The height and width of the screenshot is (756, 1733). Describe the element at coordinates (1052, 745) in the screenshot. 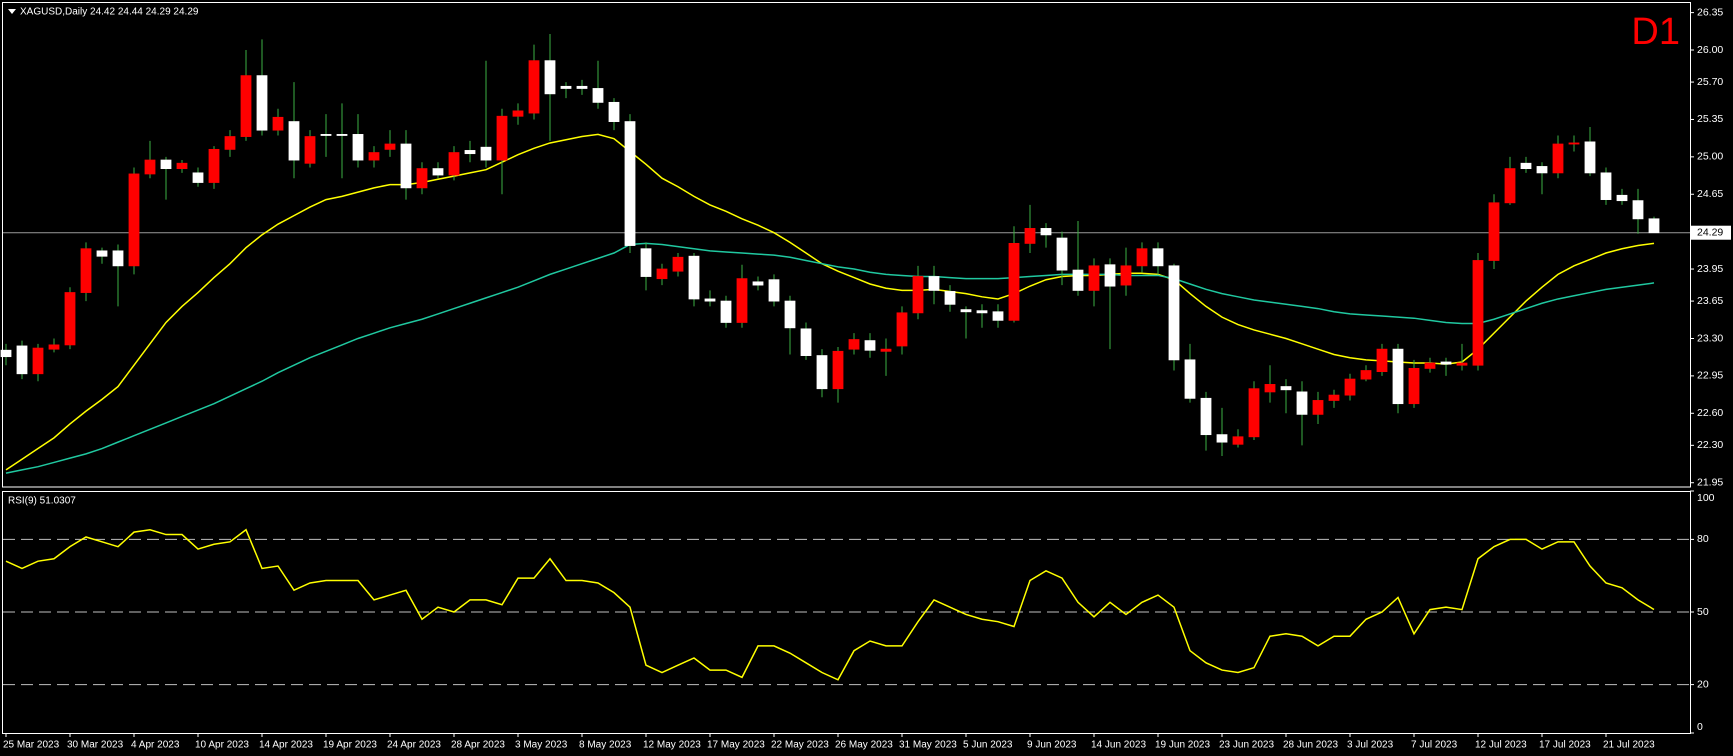

I see `x-tick-label: 9 Jun 2023` at that location.